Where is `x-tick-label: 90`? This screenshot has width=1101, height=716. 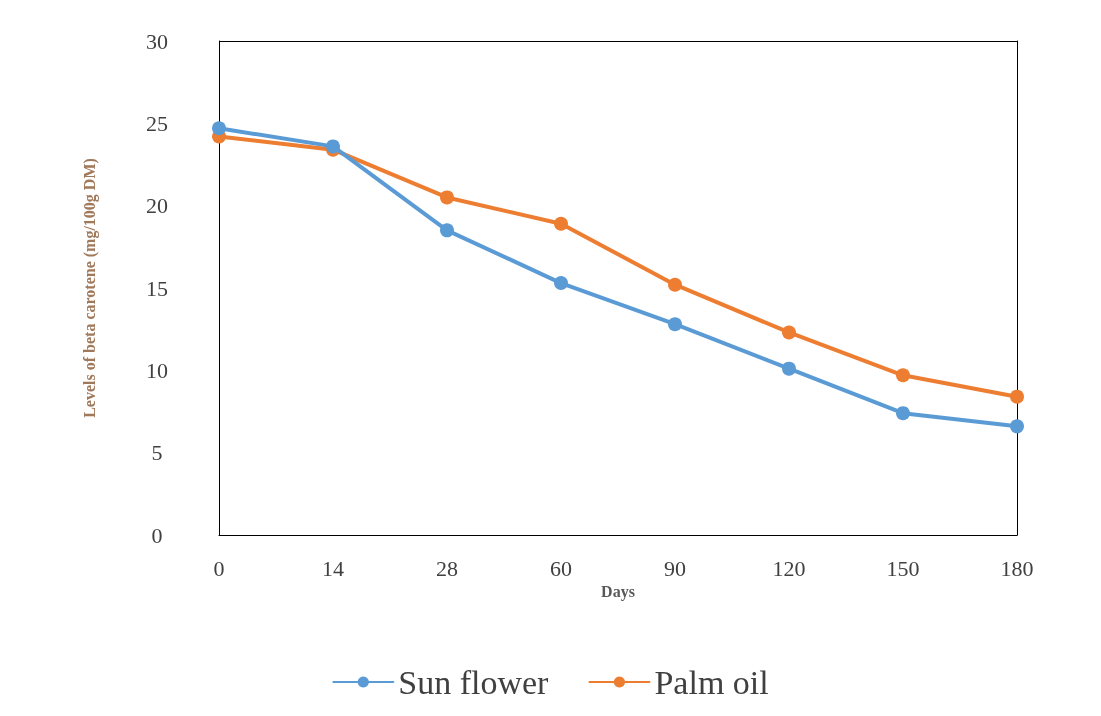
x-tick-label: 90 is located at coordinates (675, 568).